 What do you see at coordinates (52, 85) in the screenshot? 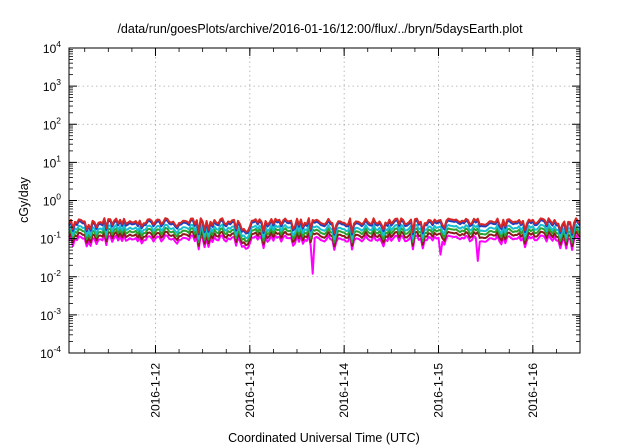
I see `y-tick-label: 10³` at bounding box center [52, 85].